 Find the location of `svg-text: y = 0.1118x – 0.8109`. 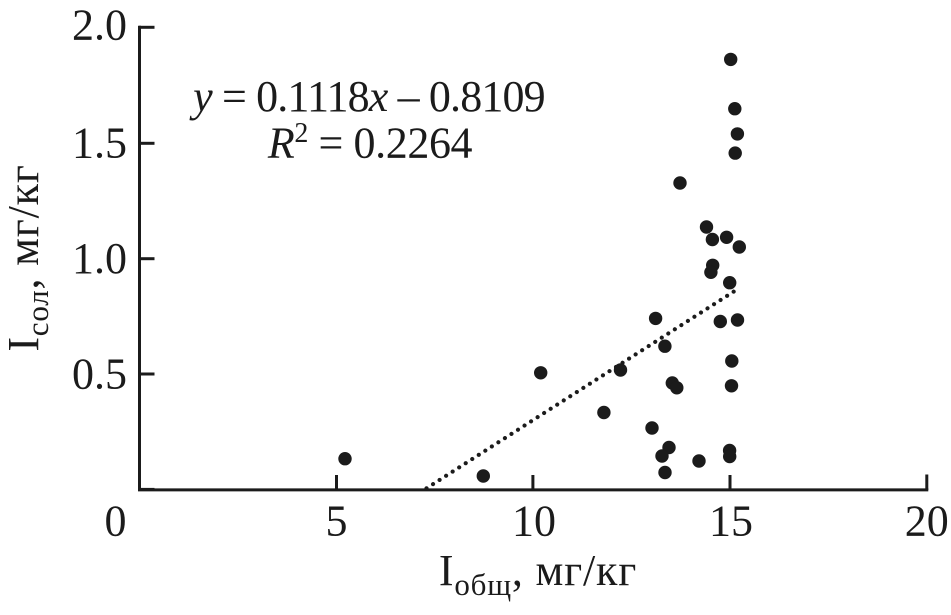

svg-text: y = 0.1118x – 0.8109 is located at coordinates (367, 96).